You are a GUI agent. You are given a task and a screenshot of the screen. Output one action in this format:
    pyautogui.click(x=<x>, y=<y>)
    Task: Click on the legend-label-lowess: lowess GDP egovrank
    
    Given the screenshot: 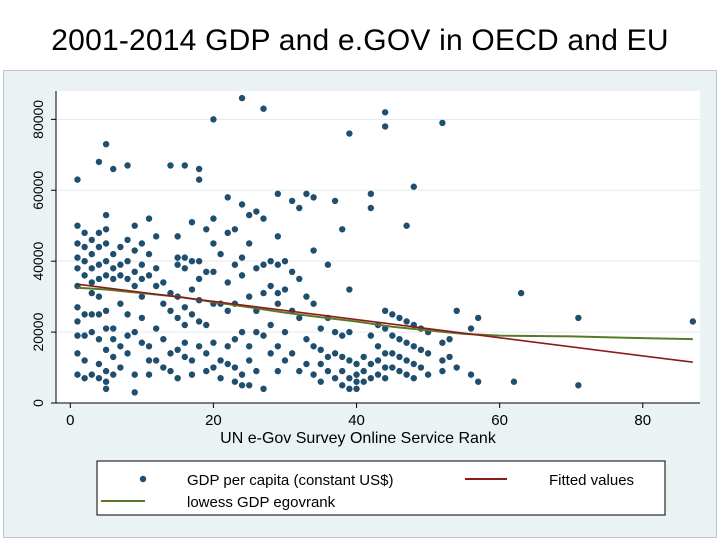 What is the action you would take?
    pyautogui.click(x=261, y=502)
    